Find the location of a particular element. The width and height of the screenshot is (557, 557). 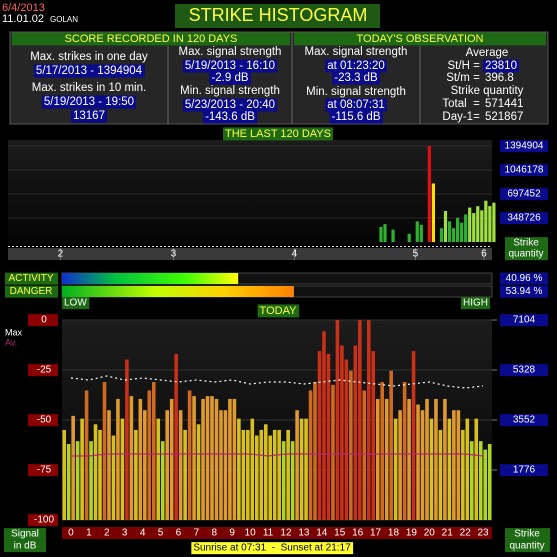

y-tick-label: -75 is located at coordinates (44, 470).